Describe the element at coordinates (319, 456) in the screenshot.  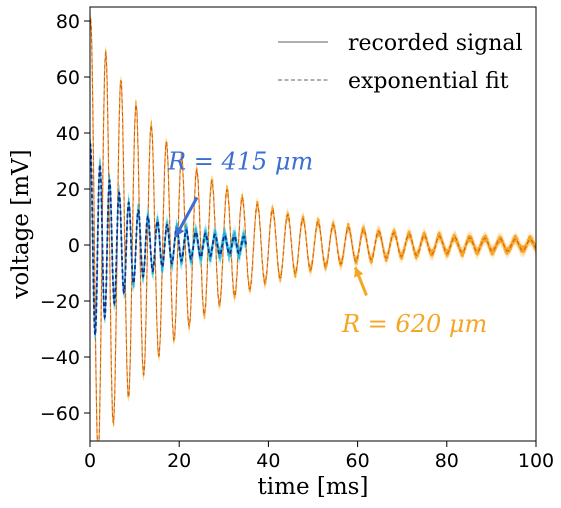
I see `x-axis: 0 20 40 60 80 100` at that location.